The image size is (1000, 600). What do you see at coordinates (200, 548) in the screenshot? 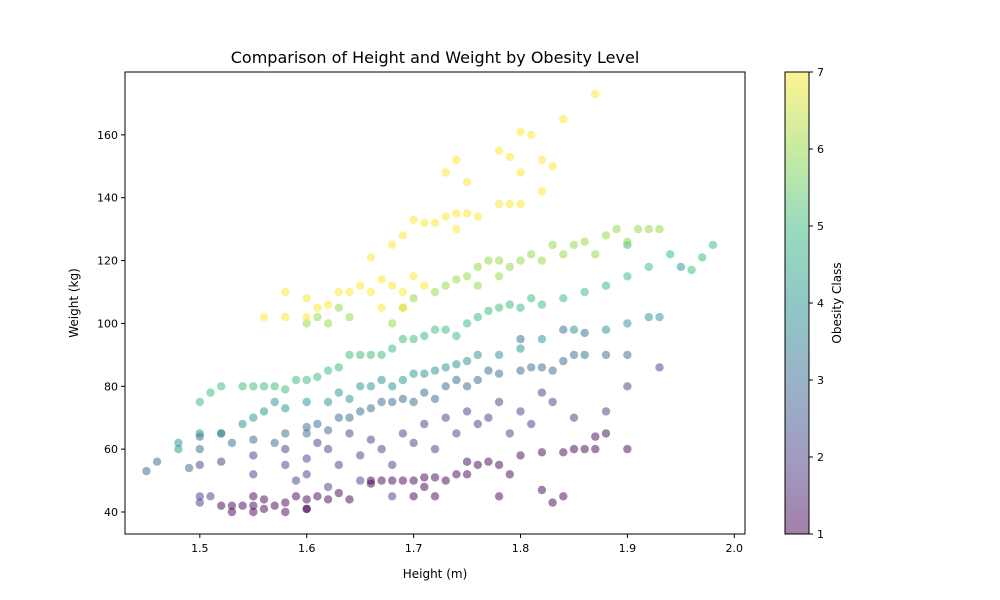
I see `x-tick-label: 1.5` at bounding box center [200, 548].